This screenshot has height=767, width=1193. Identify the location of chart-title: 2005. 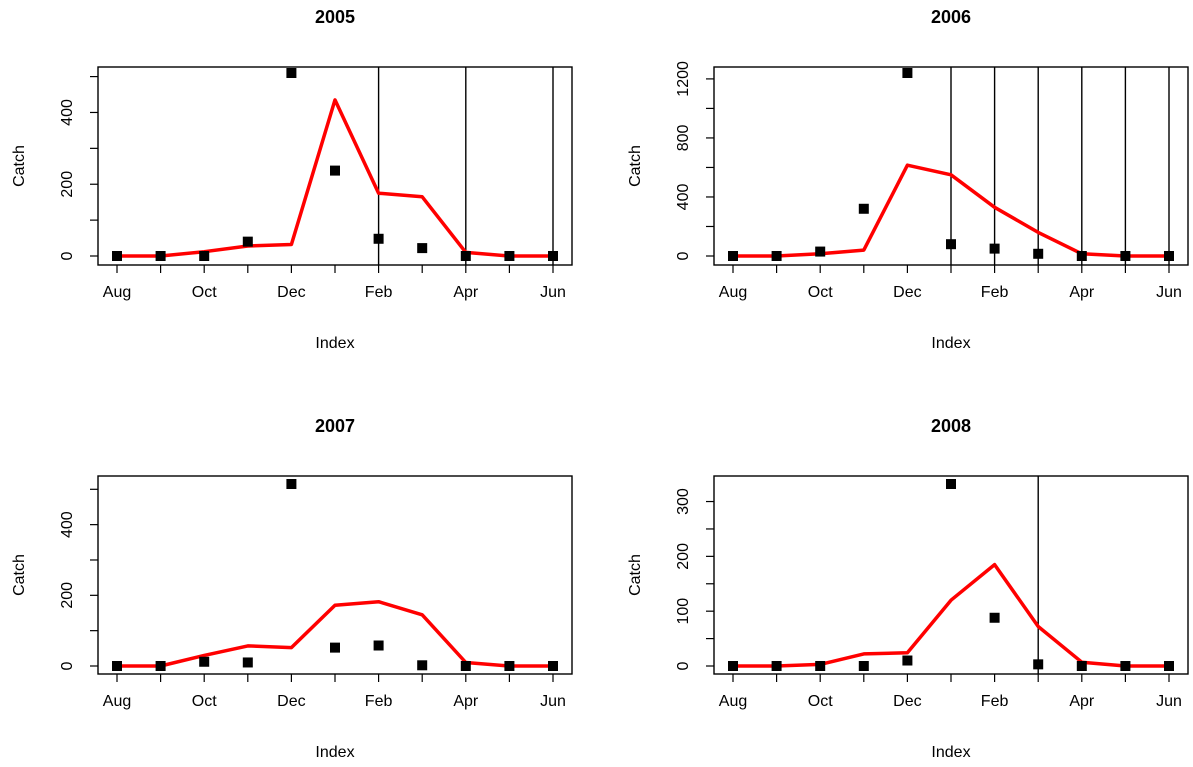
(335, 17).